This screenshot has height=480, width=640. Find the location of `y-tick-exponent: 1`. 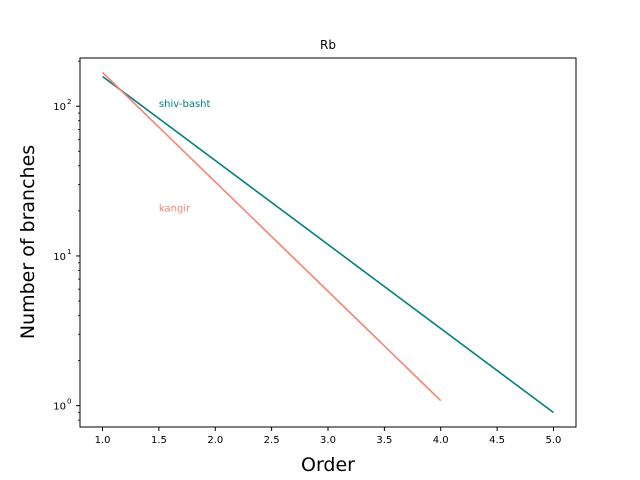

y-tick-exponent: 1 is located at coordinates (69, 252).